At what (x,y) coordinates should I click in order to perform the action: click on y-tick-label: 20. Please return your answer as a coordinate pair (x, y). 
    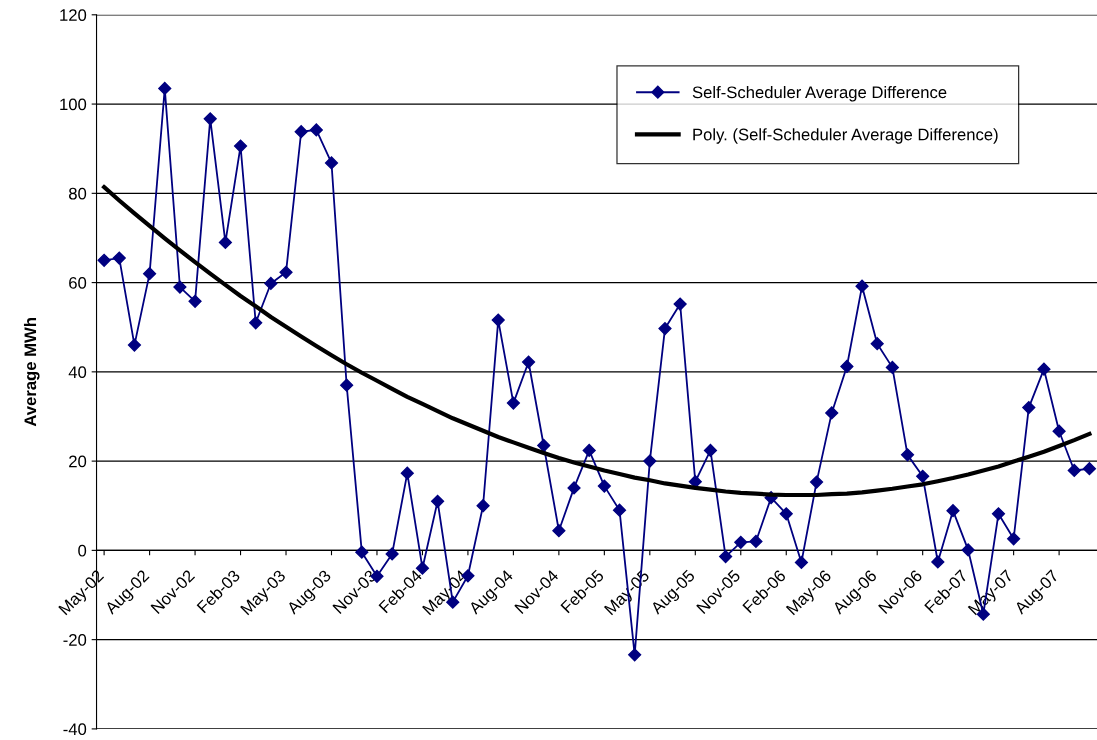
    Looking at the image, I should click on (78, 461).